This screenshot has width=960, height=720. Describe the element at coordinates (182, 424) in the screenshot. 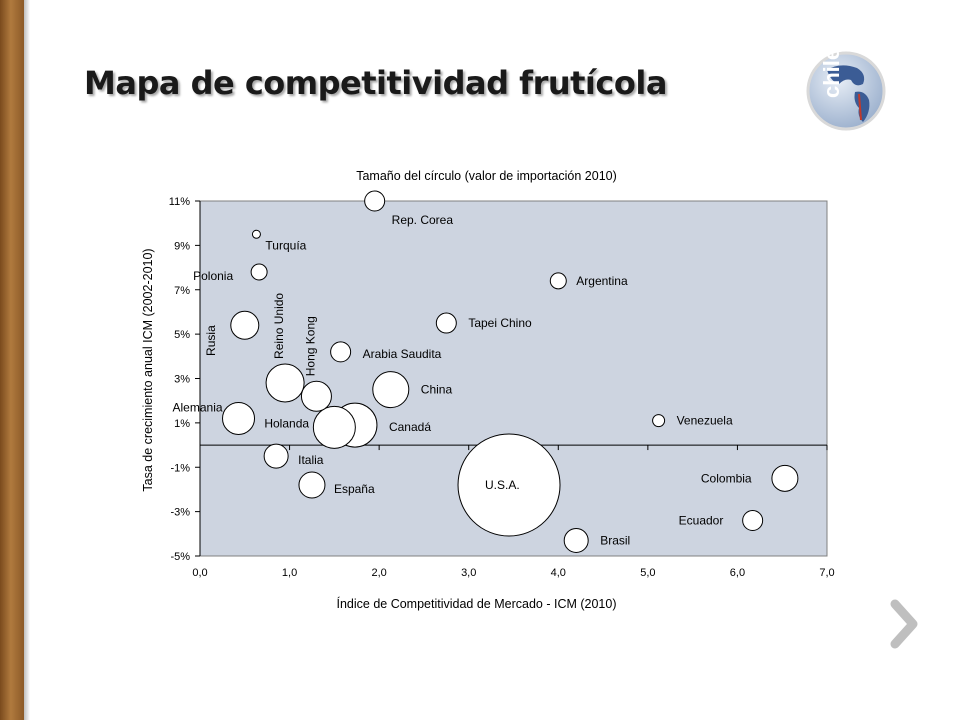

I see `y-tick-label: 1%` at that location.